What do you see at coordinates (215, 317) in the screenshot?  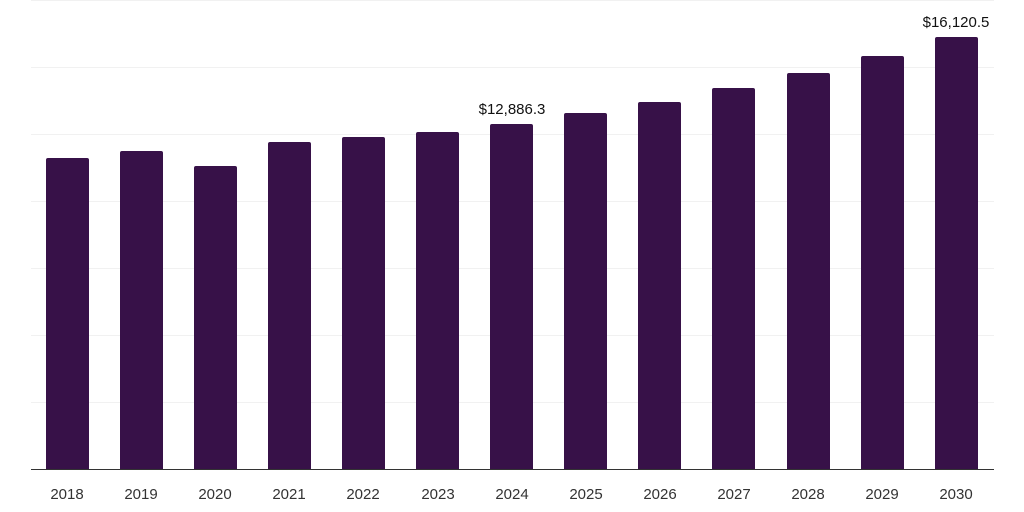 I see `bar-2020` at bounding box center [215, 317].